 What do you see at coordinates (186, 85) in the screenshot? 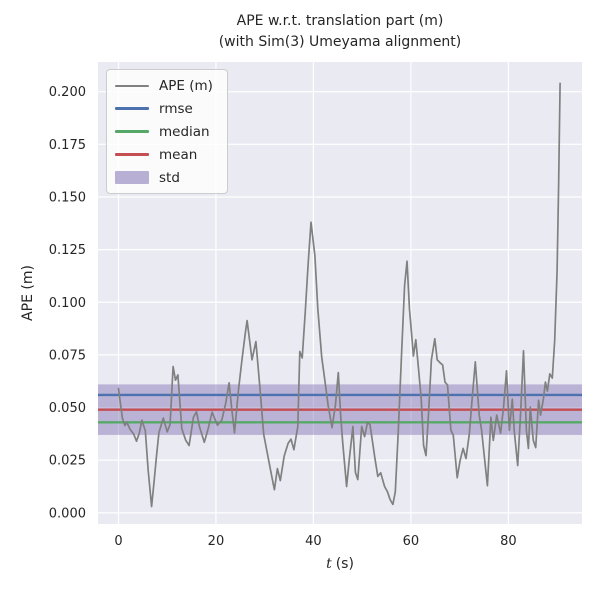
I see `legend-label: APE (m)` at bounding box center [186, 85].